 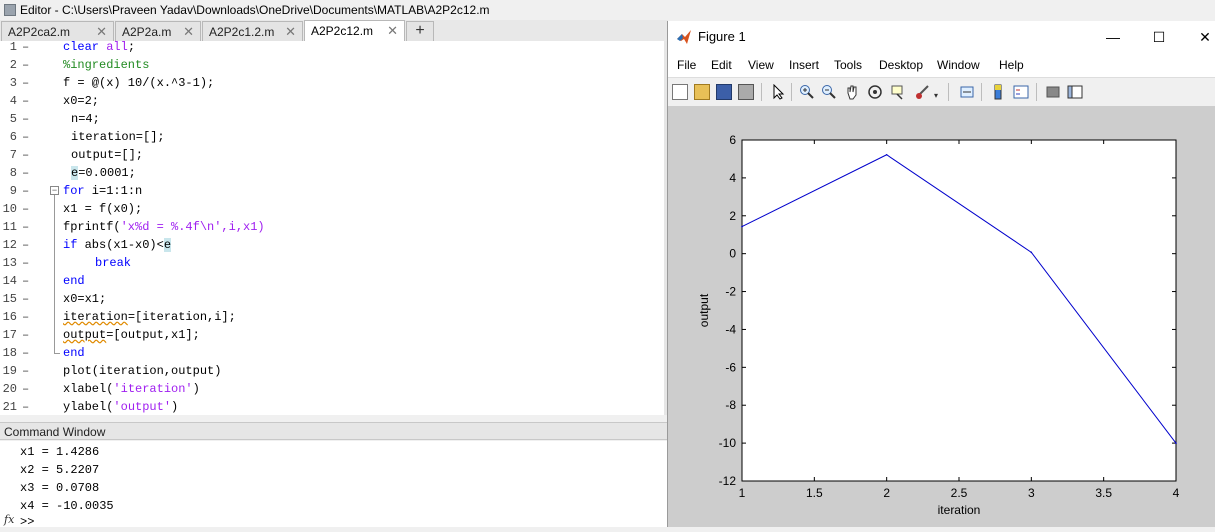 I want to click on rotate-icon, so click(x=875, y=92).